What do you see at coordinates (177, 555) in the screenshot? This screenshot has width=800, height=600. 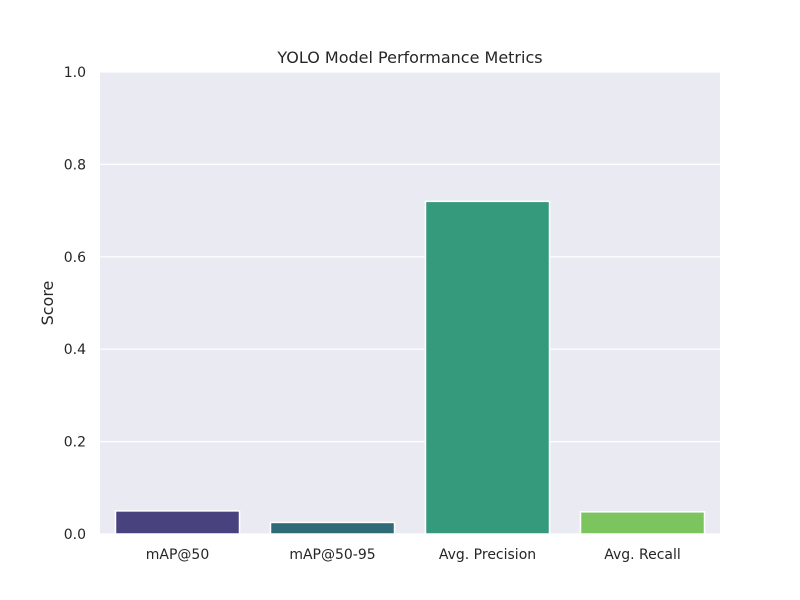 I see `x-tick-label: mAP@50` at bounding box center [177, 555].